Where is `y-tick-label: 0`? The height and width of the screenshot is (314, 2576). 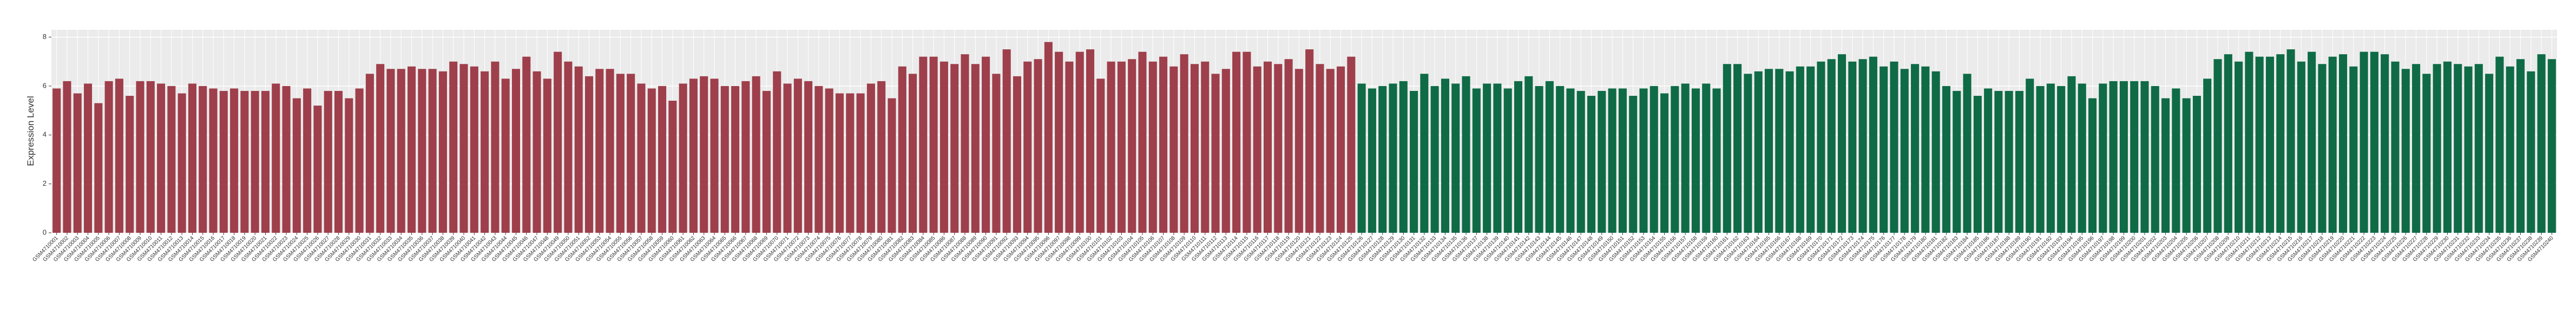 y-tick-label: 0 is located at coordinates (45, 232).